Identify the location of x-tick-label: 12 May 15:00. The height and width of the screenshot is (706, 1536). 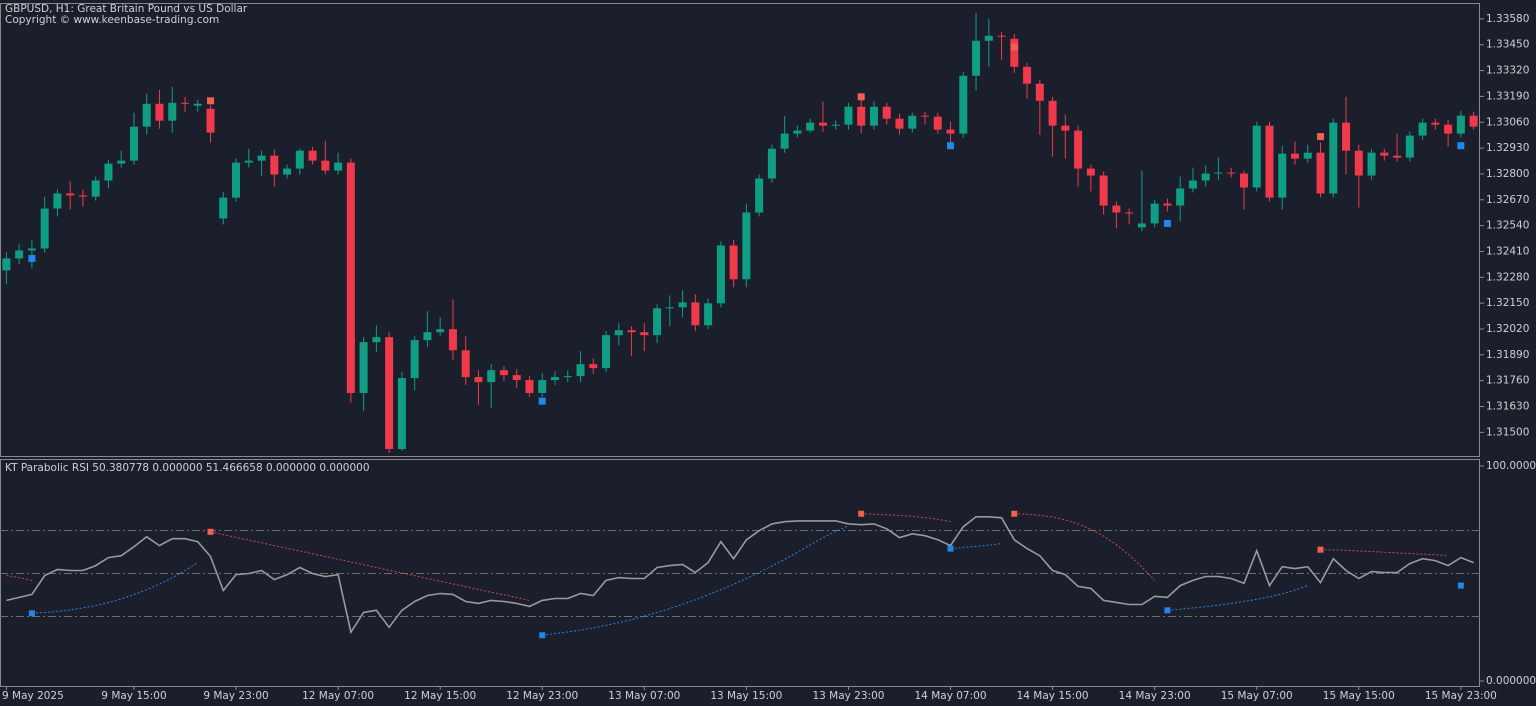
(440, 696).